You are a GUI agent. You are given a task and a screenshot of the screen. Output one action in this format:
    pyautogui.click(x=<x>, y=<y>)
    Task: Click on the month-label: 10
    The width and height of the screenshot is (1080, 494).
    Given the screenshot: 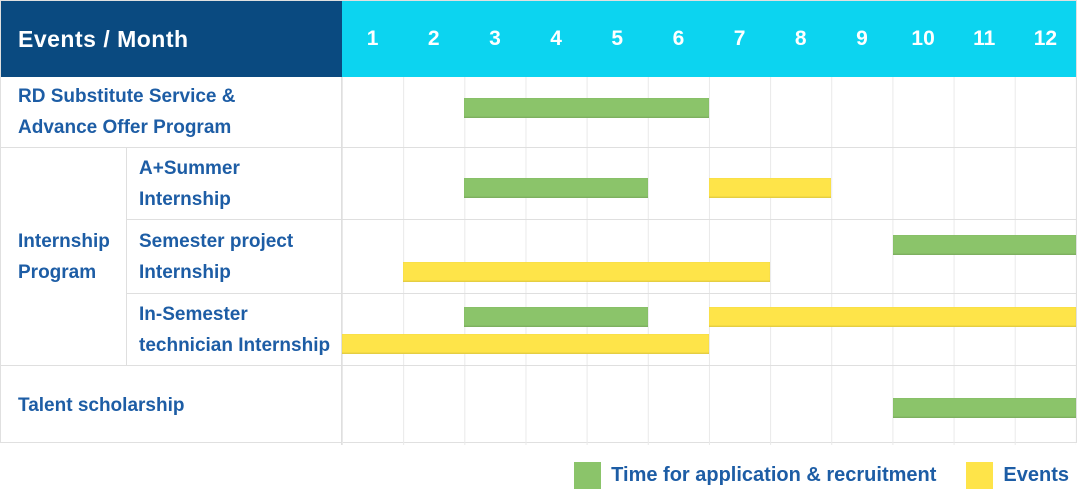 What is the action you would take?
    pyautogui.click(x=923, y=38)
    